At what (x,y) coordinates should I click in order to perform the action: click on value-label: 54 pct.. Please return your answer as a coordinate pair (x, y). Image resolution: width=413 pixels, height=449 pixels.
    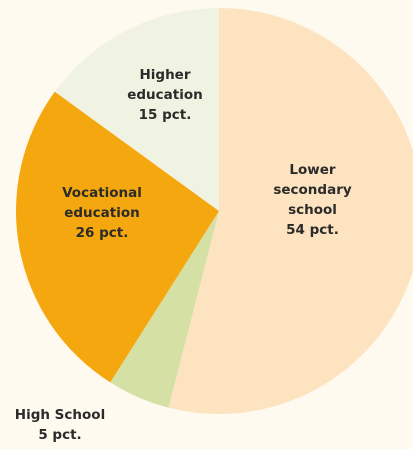
    Looking at the image, I should click on (312, 230).